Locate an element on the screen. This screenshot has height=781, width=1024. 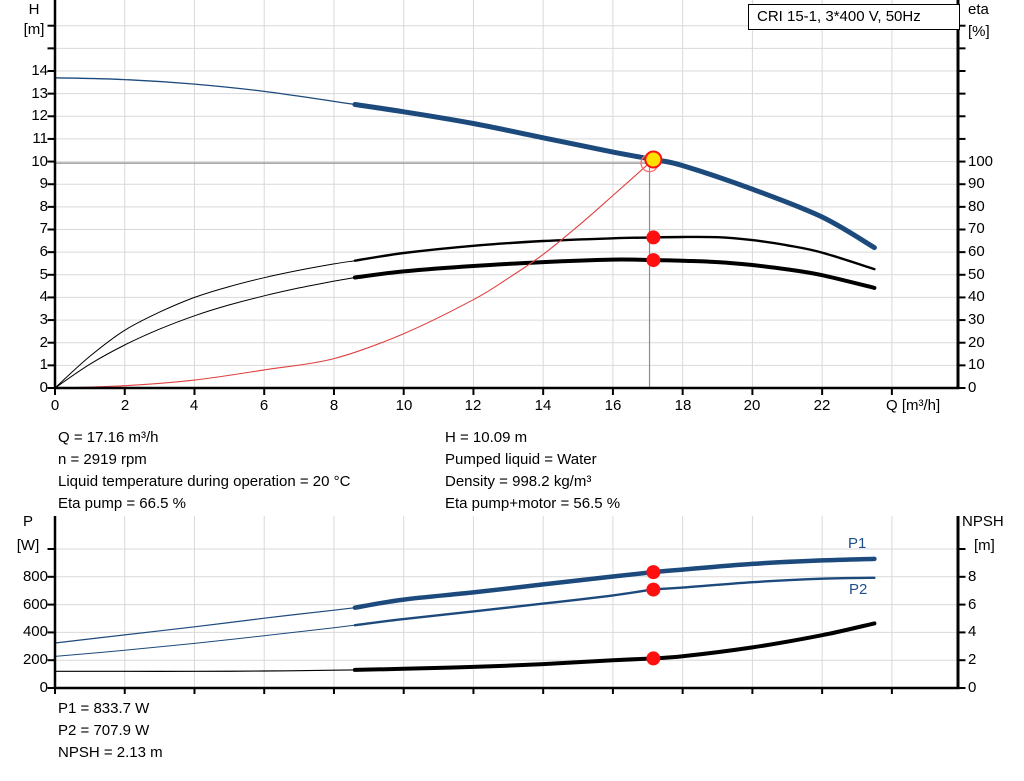
p1-curve-thin is located at coordinates (204, 625).